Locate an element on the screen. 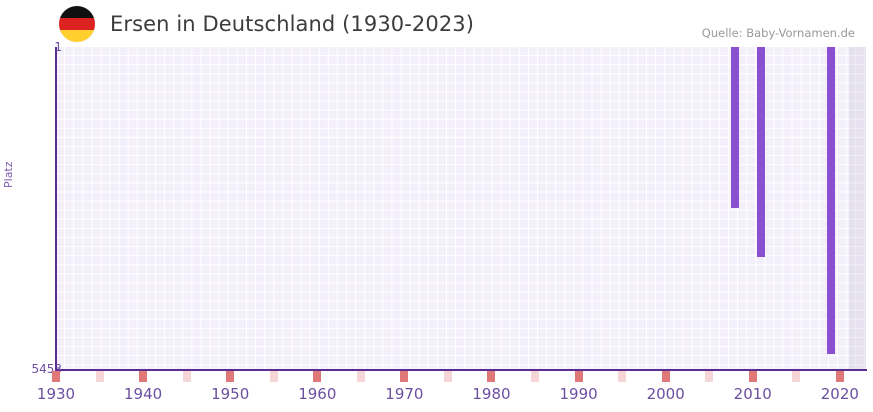 This screenshot has height=412, width=873. x-tick-mark-1965 is located at coordinates (360, 376).